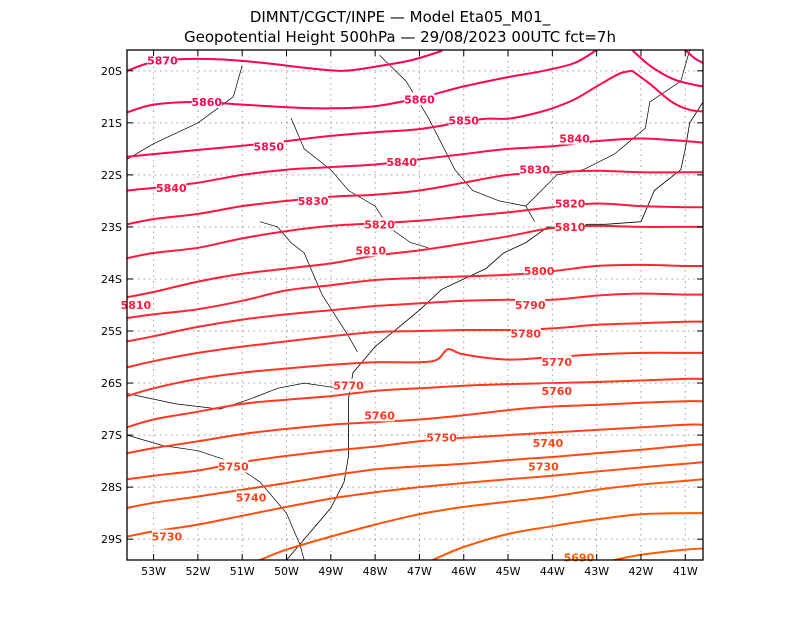 The width and height of the screenshot is (800, 618). I want to click on contour-label-text: 5850, so click(268, 146).